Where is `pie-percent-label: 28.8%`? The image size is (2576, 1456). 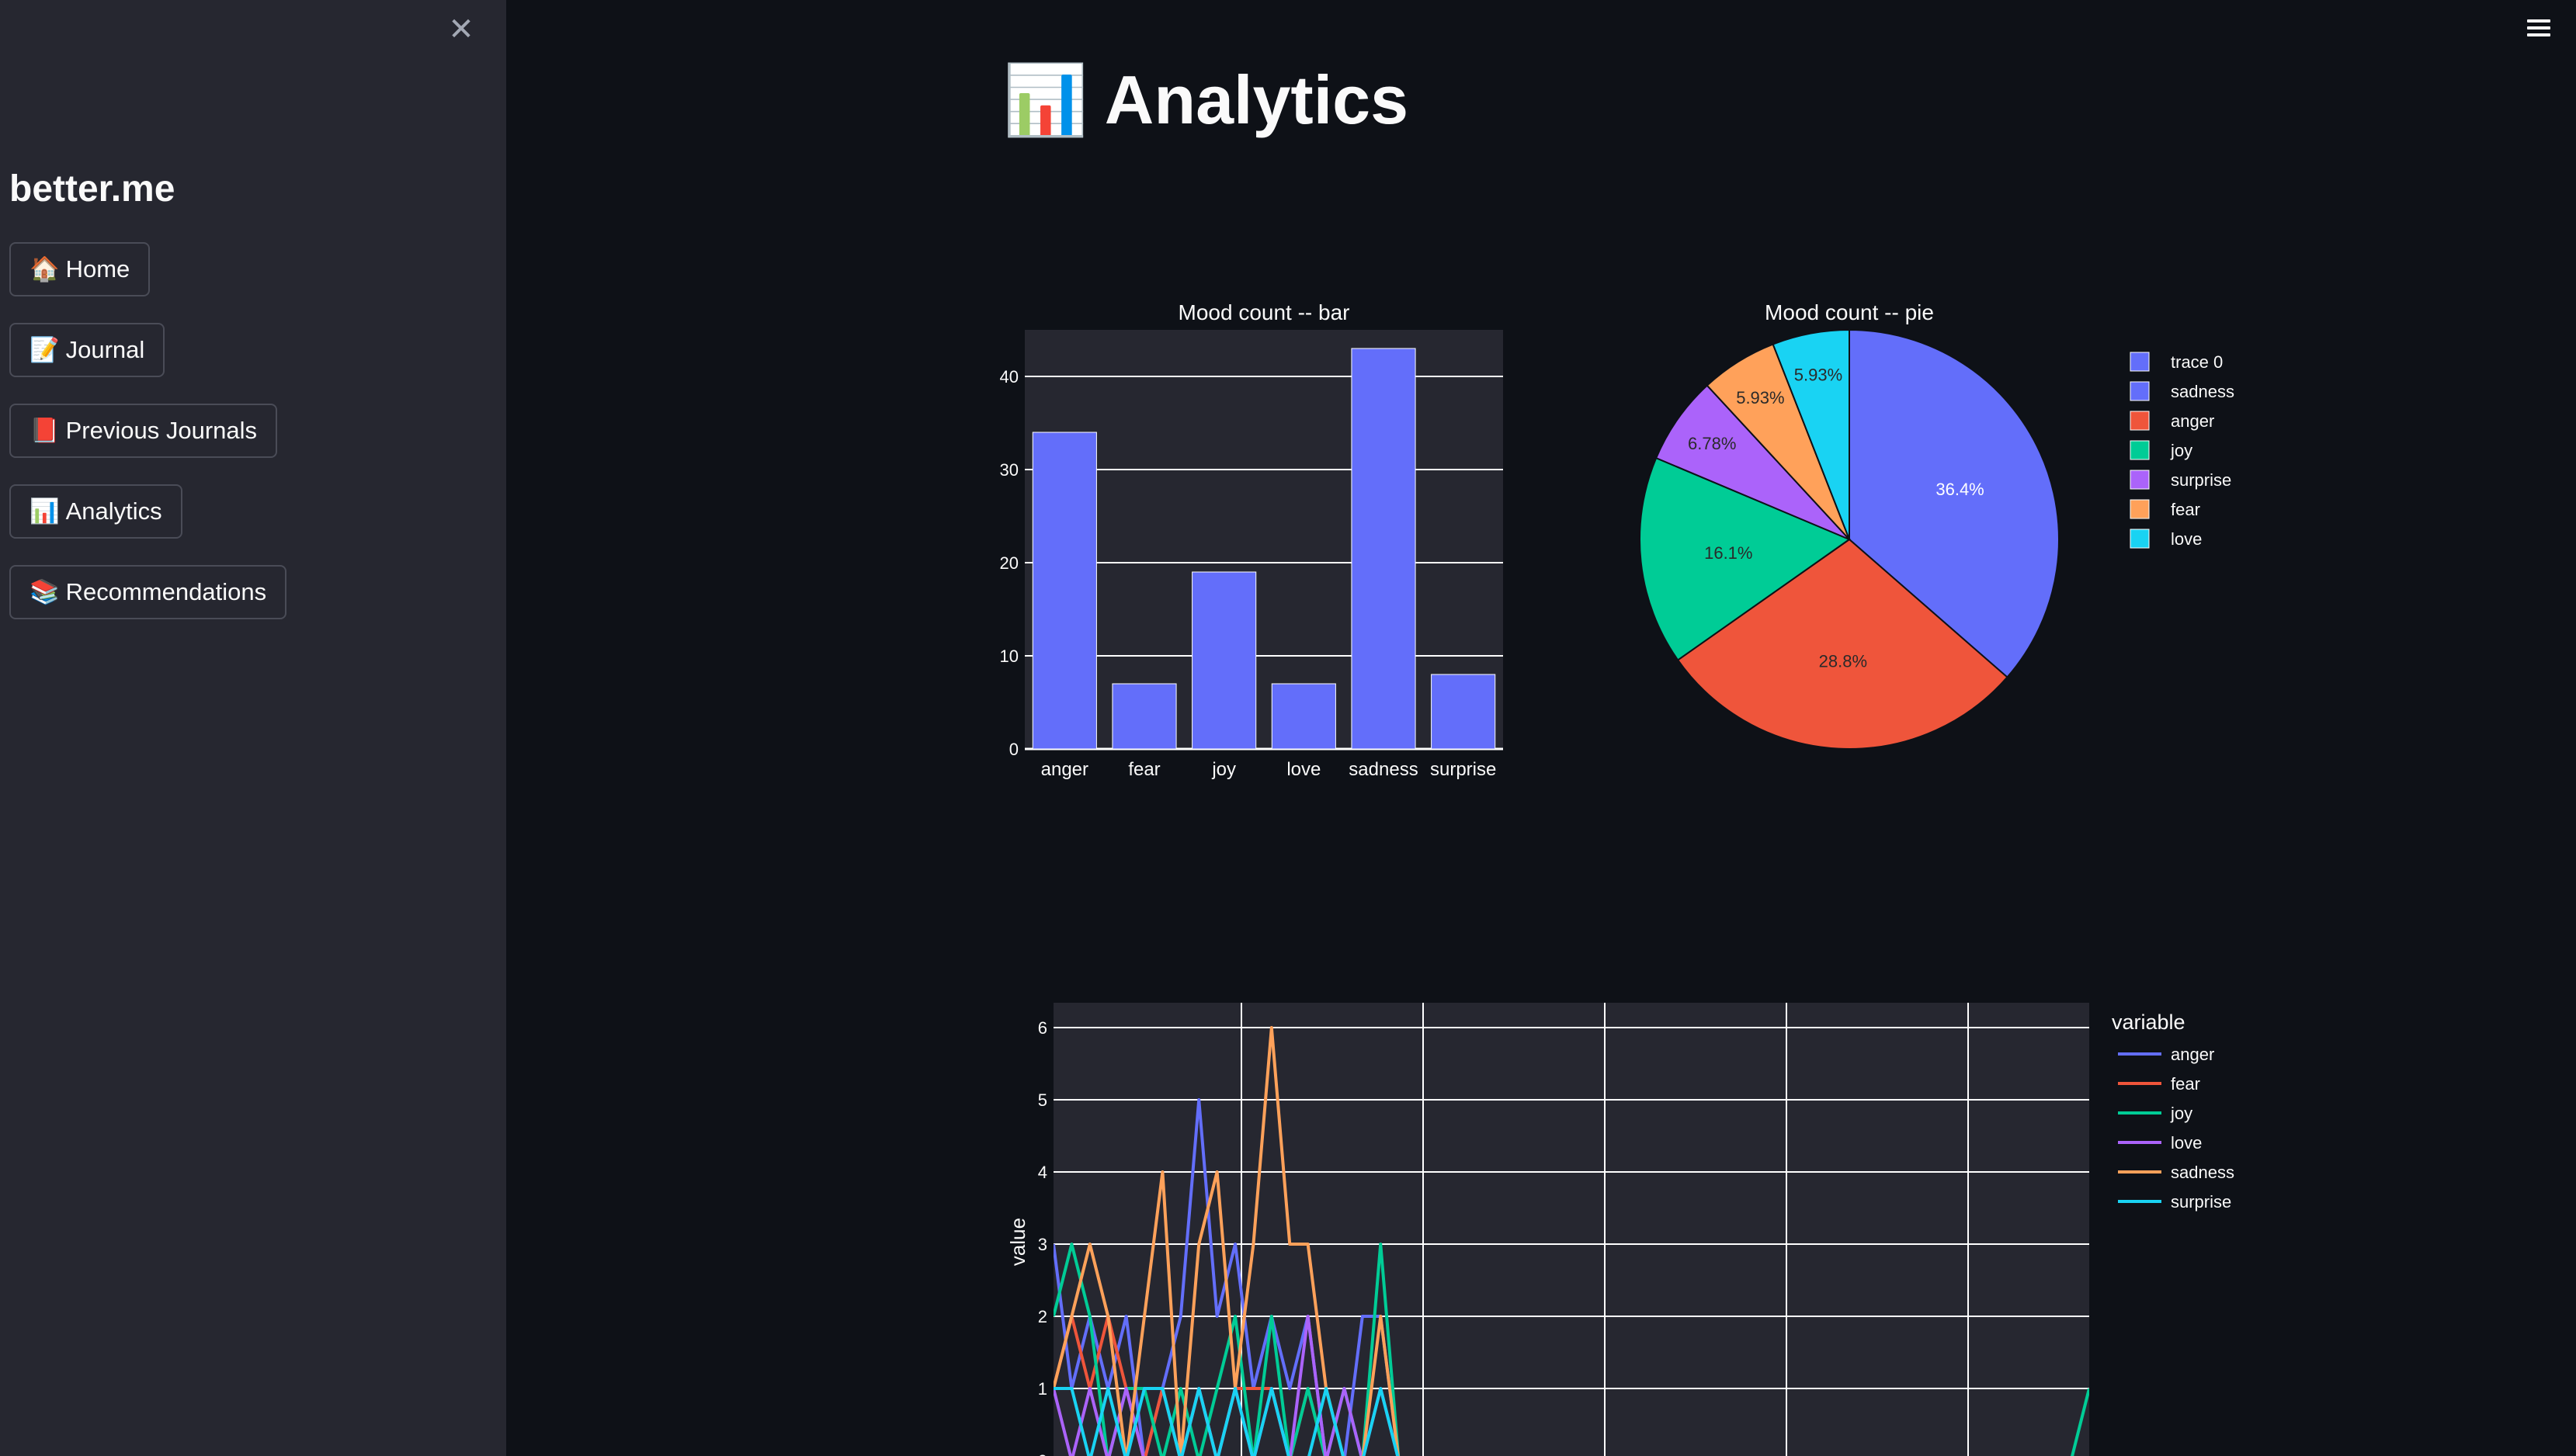 pie-percent-label: 28.8% is located at coordinates (1843, 661).